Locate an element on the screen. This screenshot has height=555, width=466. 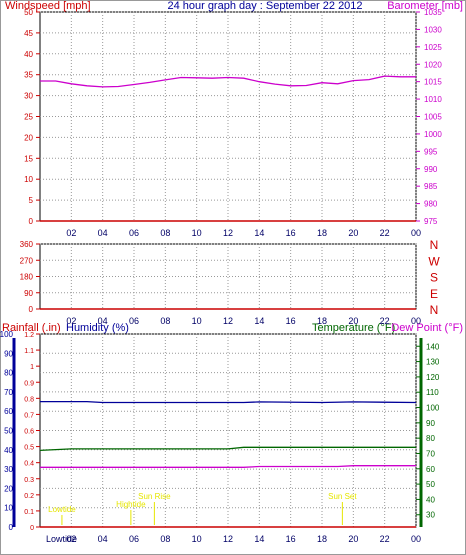
rain-tick-label: 0.9 is located at coordinates (29, 383).